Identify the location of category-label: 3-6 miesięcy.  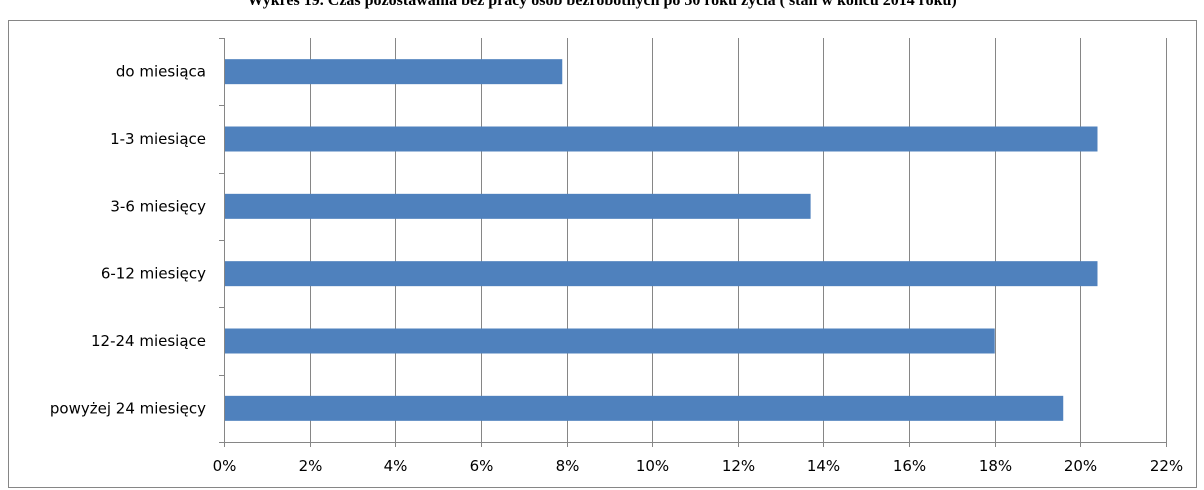
(158, 206).